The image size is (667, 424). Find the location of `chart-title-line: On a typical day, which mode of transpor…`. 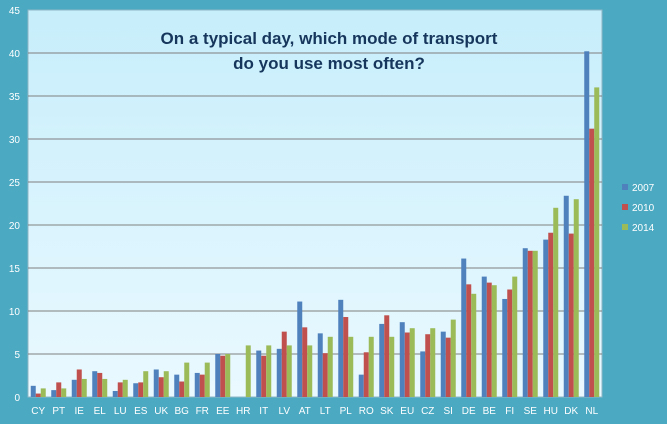

chart-title-line: On a typical day, which mode of transpor… is located at coordinates (329, 38).